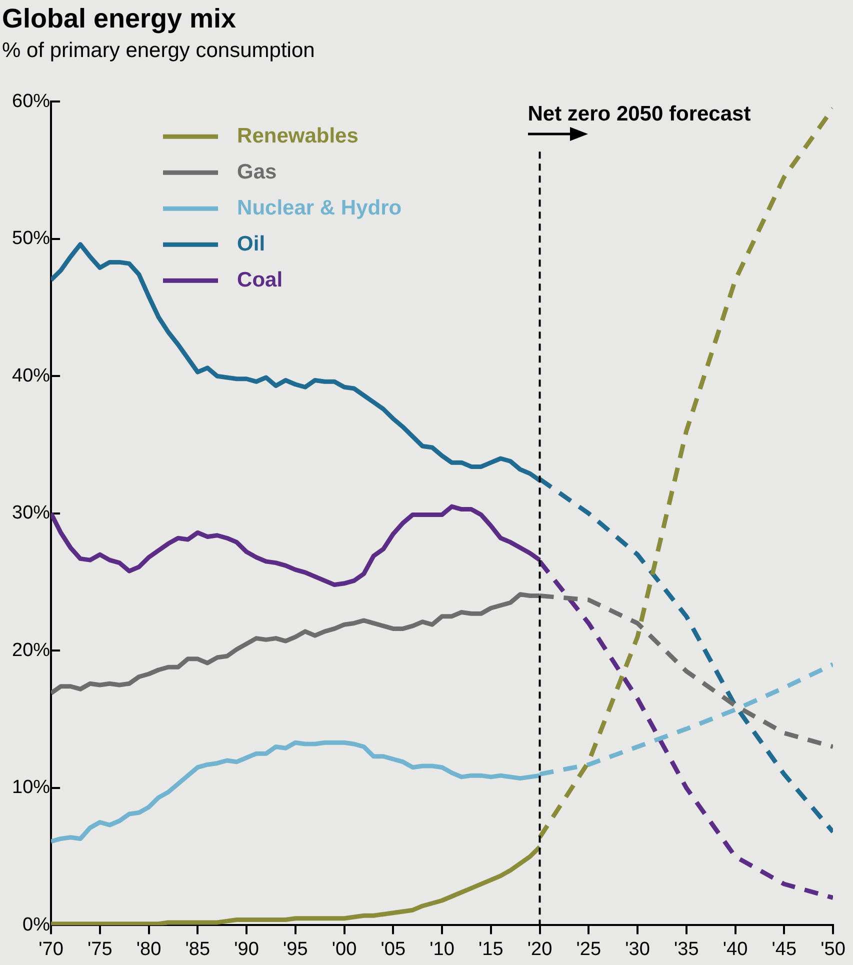 Image resolution: width=853 pixels, height=965 pixels. I want to click on x-tick-label: '25, so click(589, 949).